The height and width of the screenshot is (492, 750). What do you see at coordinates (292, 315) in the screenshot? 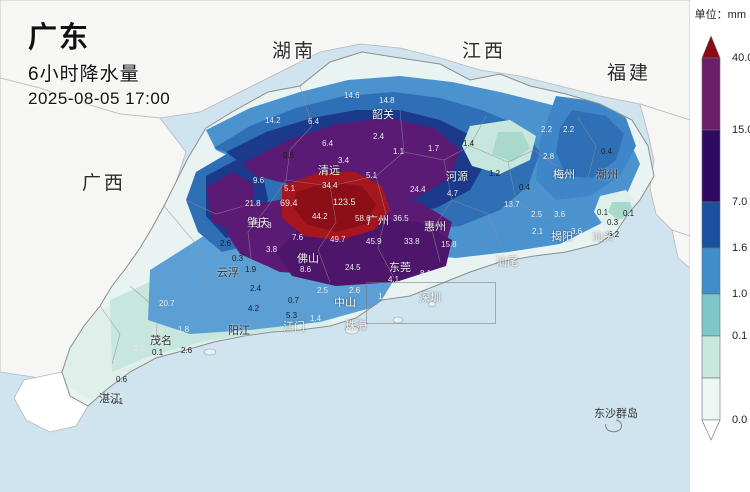
I see `station-value: 5.3` at bounding box center [292, 315].